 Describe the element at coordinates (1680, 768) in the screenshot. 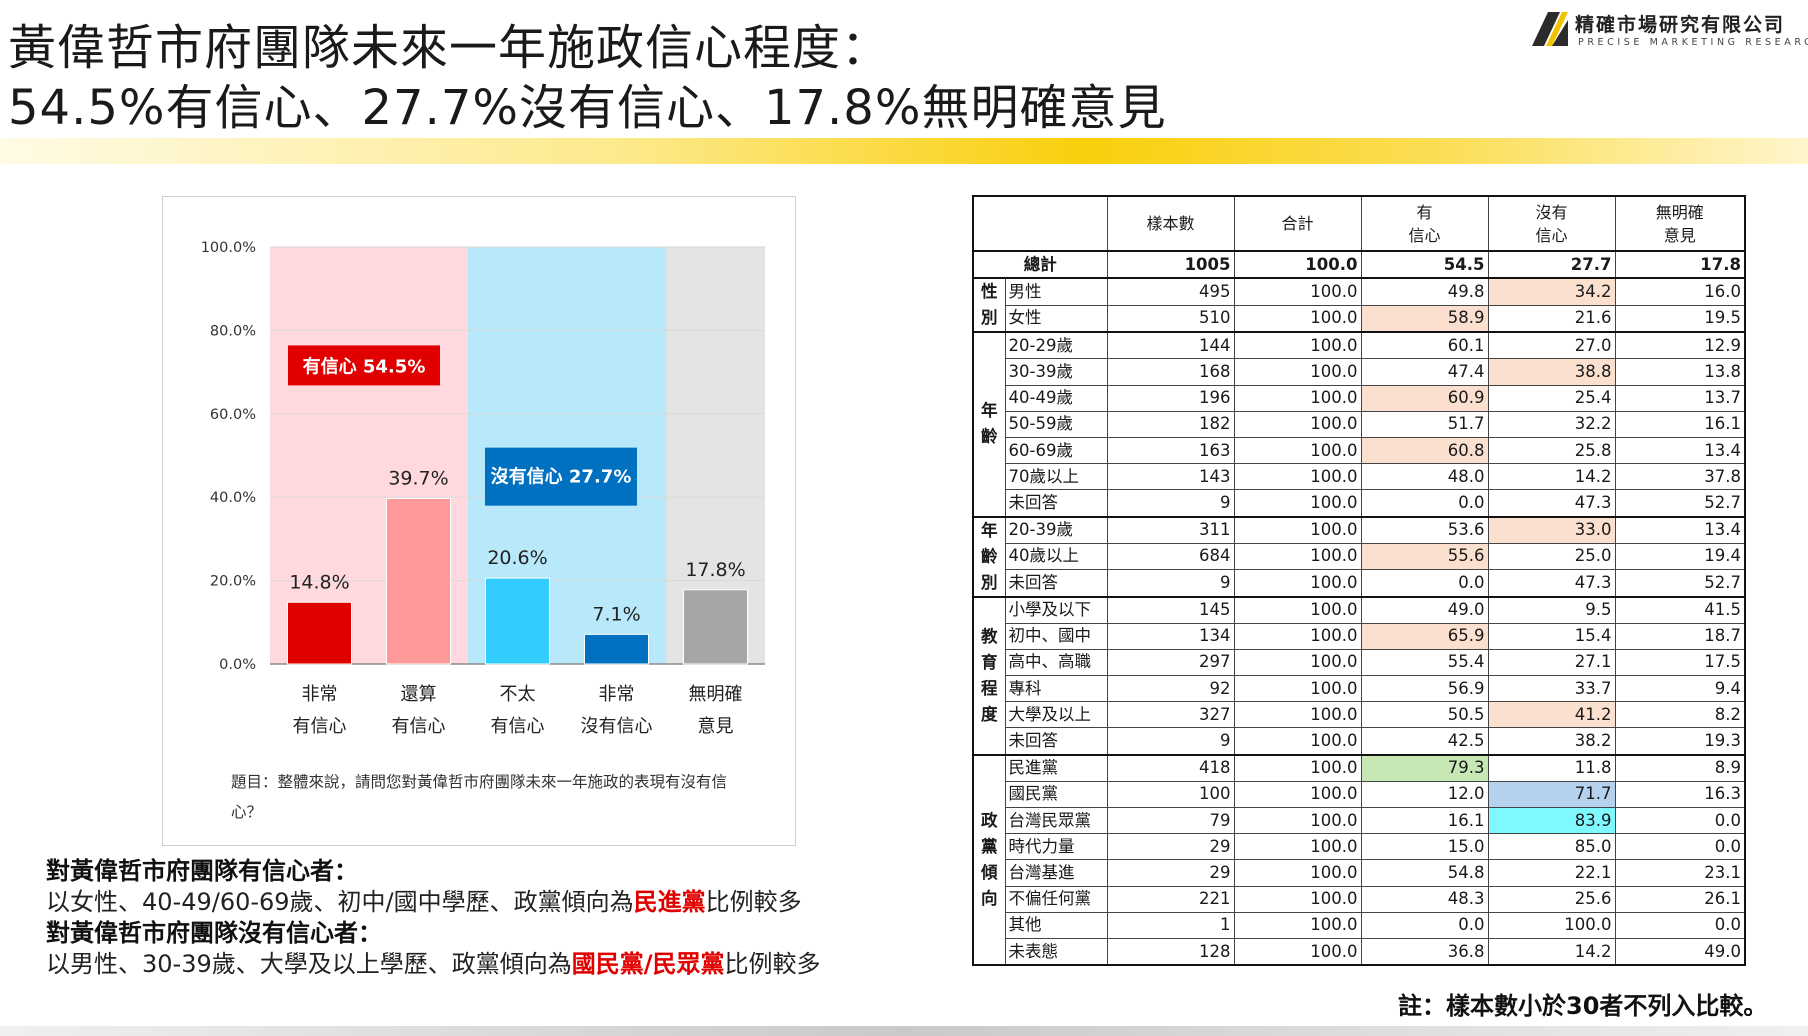

I see `table-cell: 8.9` at that location.